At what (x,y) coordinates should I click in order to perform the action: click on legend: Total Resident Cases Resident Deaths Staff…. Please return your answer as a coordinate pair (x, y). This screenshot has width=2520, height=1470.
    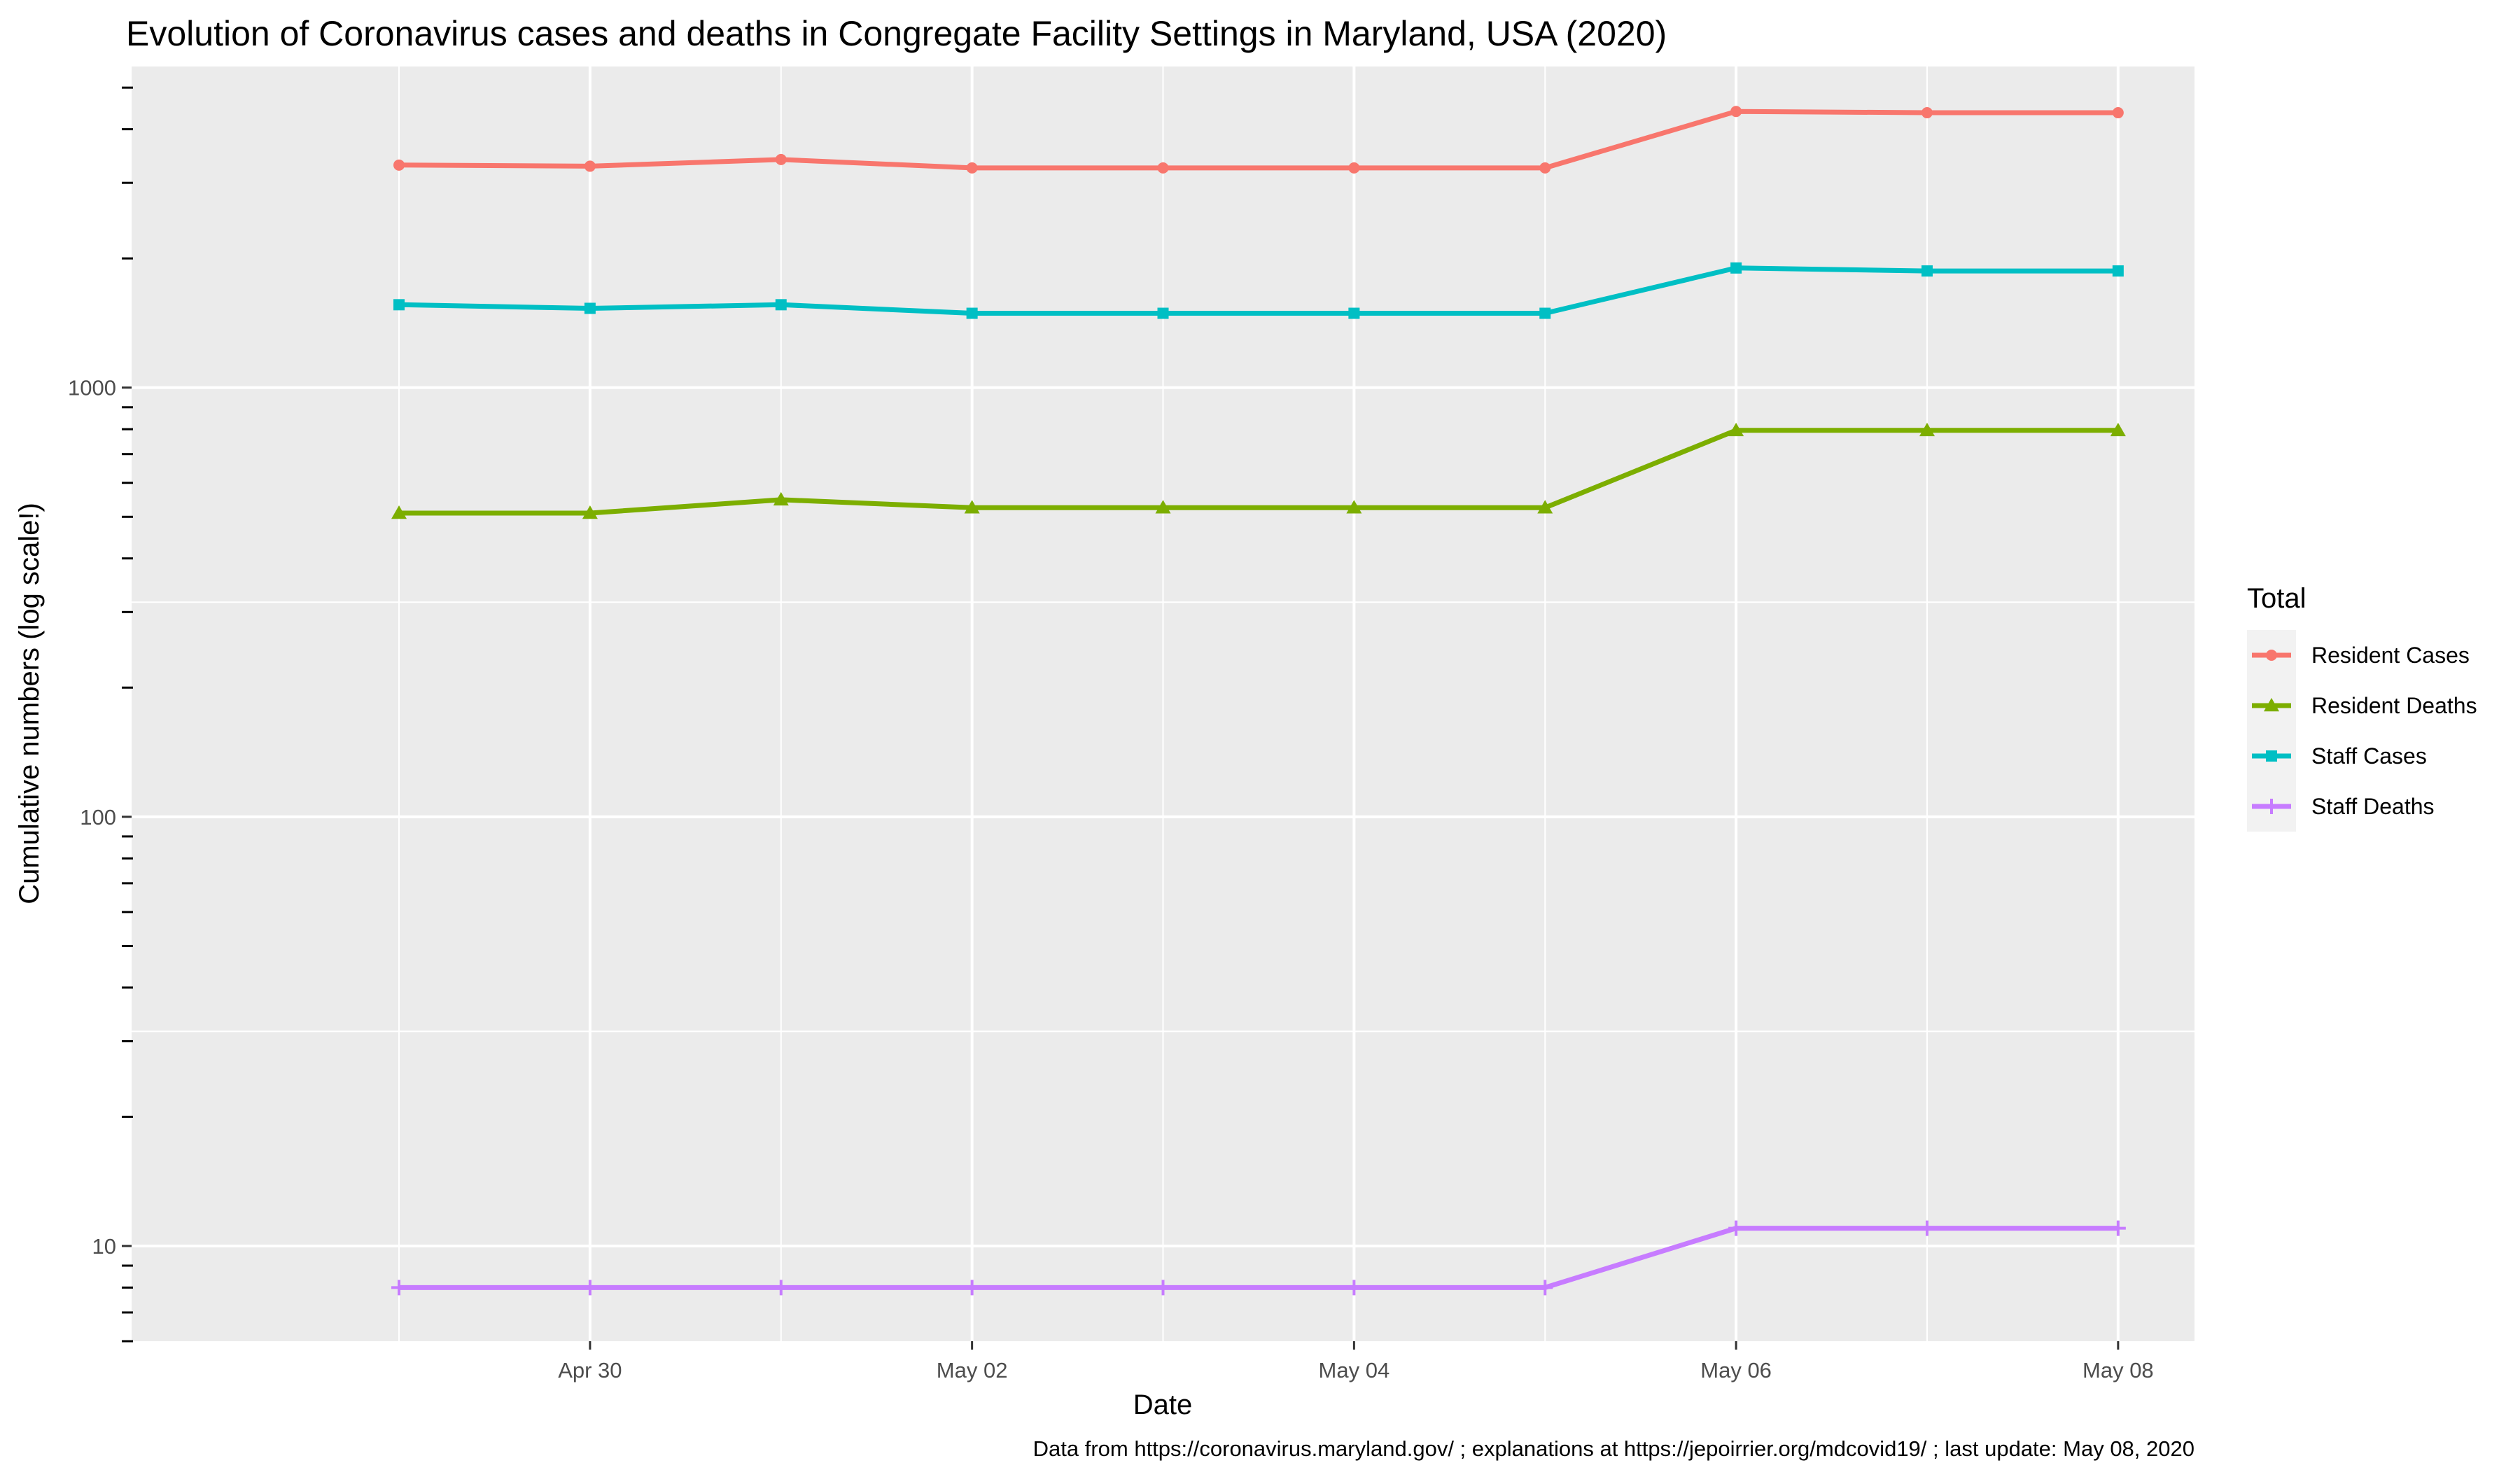
    Looking at the image, I should click on (2362, 707).